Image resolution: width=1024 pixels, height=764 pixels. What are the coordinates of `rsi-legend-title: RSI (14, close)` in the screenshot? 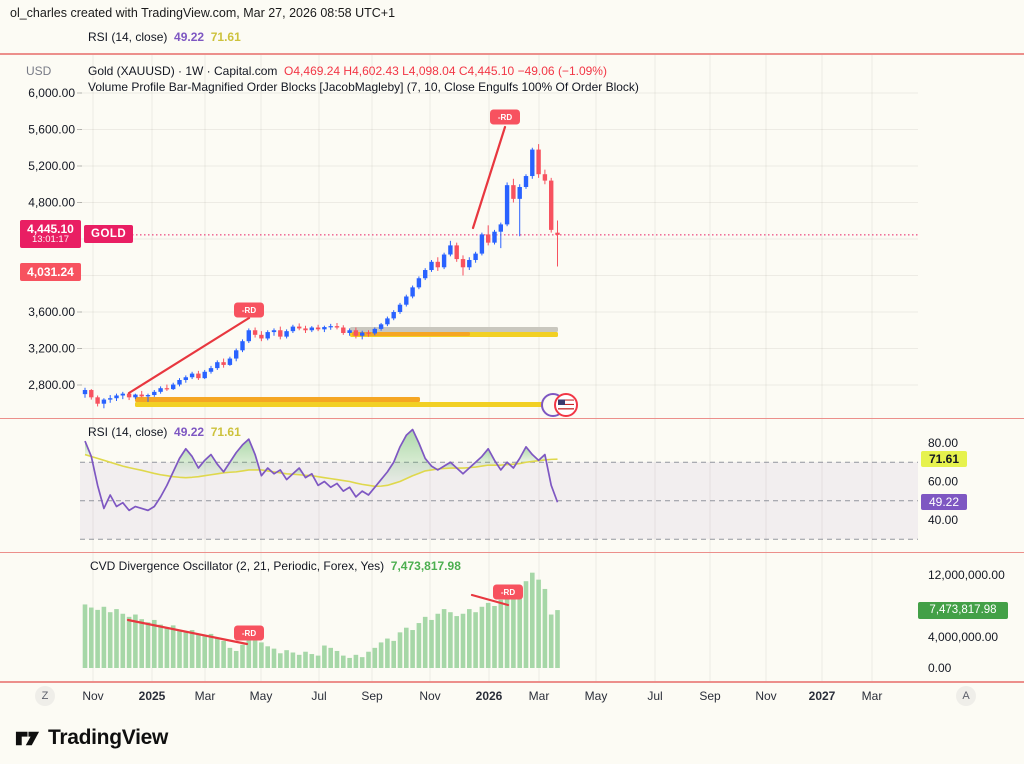 It's located at (128, 432).